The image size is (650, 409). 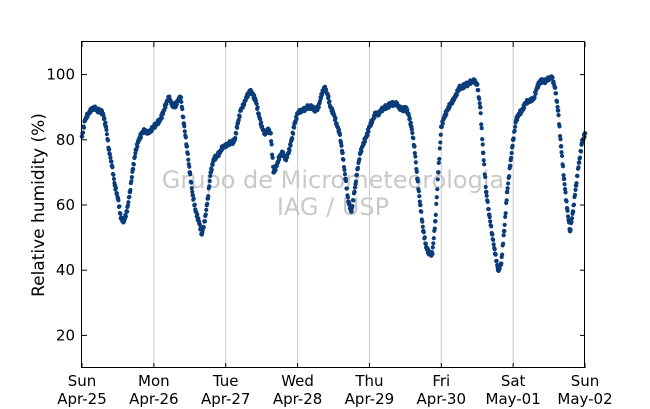 What do you see at coordinates (65, 140) in the screenshot?
I see `y-tick-label: 80` at bounding box center [65, 140].